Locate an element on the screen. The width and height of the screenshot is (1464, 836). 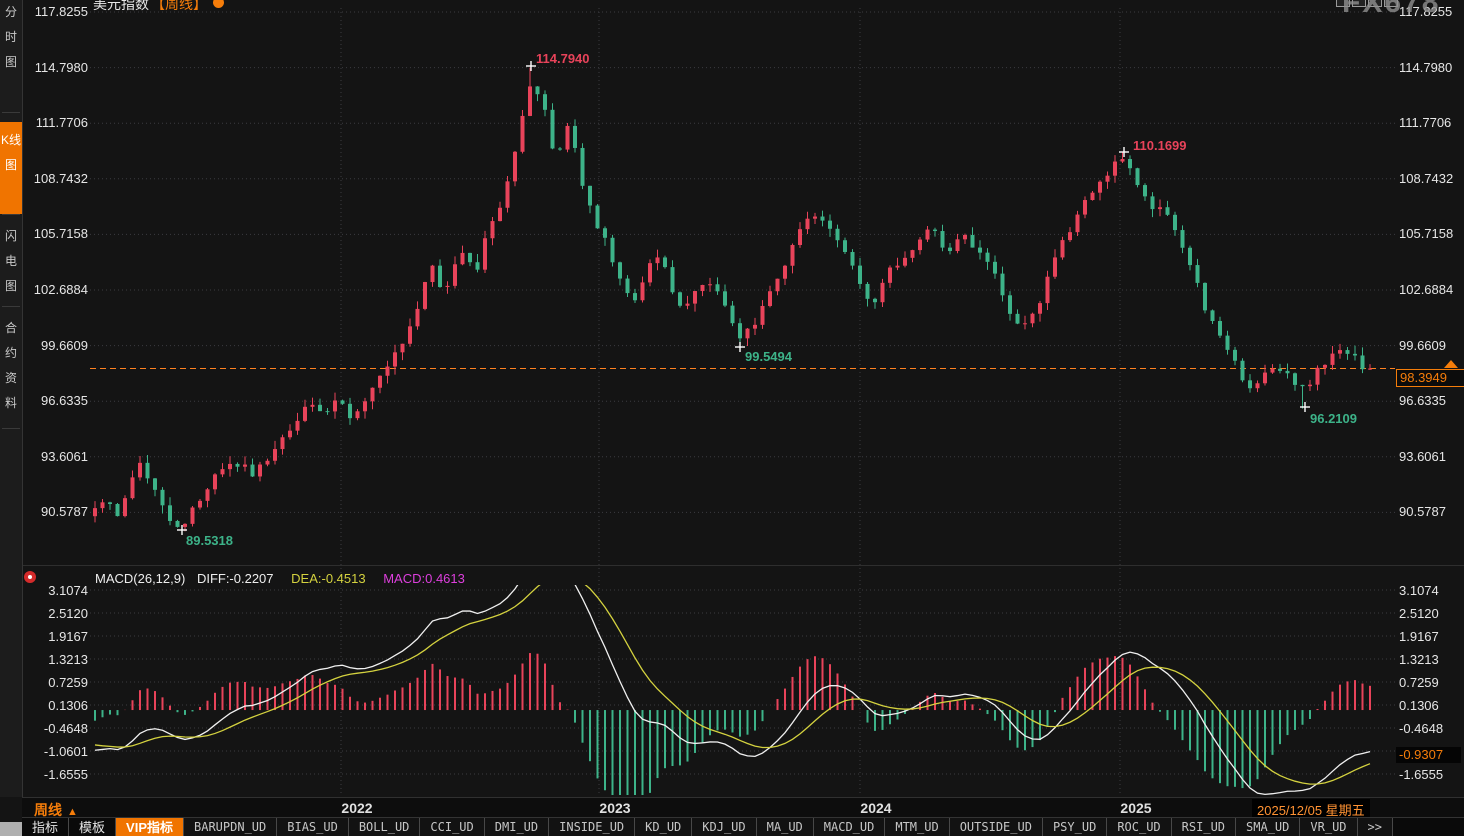
tab-kd_ud: KD_UD is located at coordinates (664, 827).